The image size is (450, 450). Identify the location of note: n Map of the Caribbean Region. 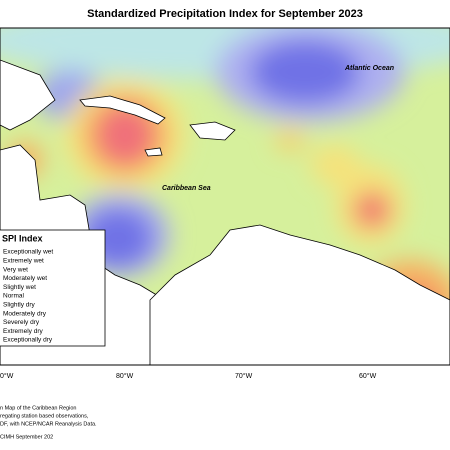
(38, 408).